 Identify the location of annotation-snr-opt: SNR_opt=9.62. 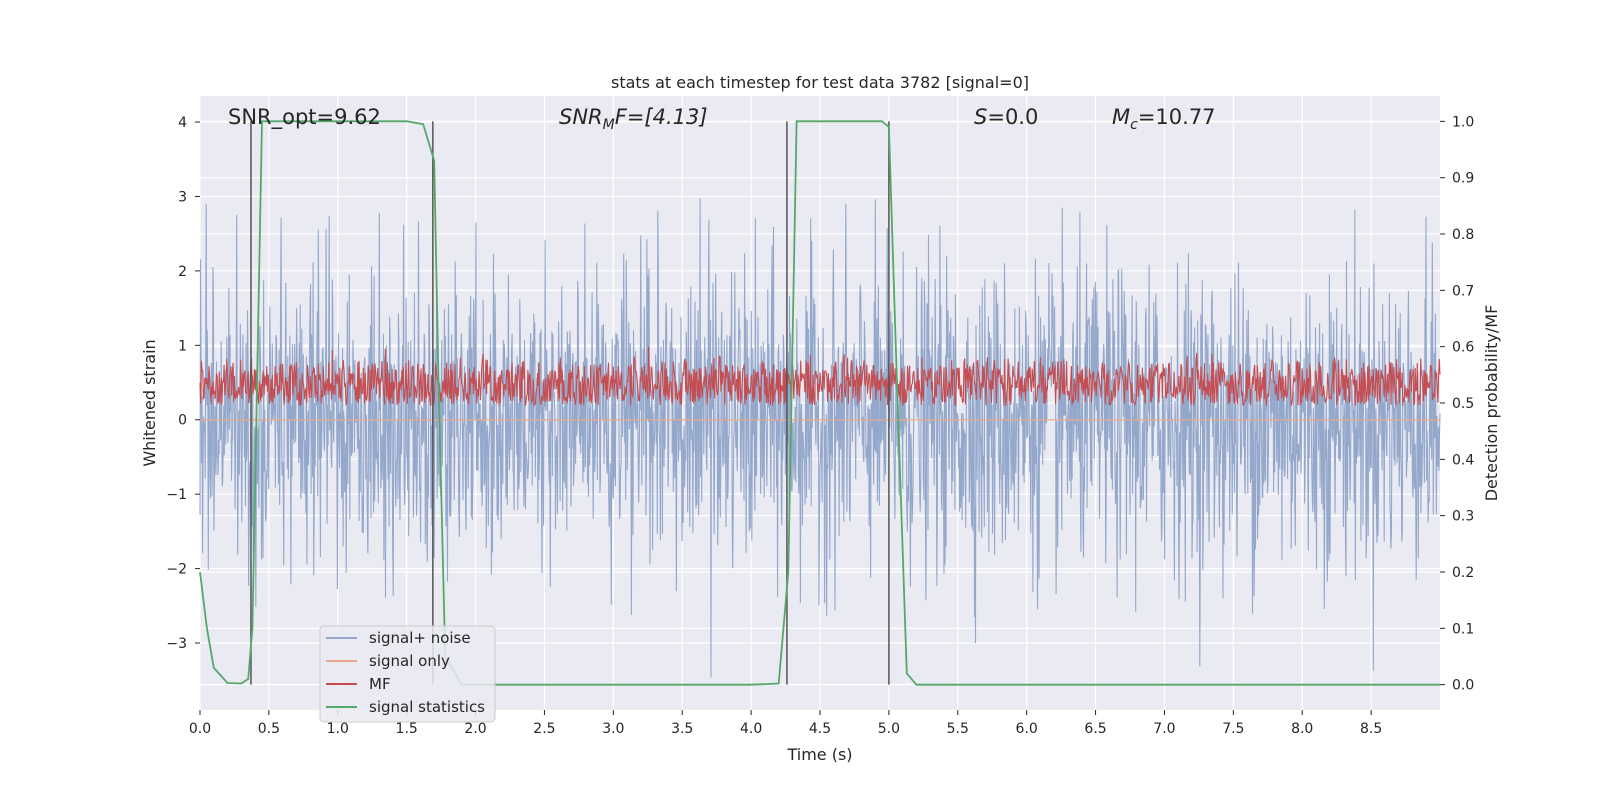
(304, 117).